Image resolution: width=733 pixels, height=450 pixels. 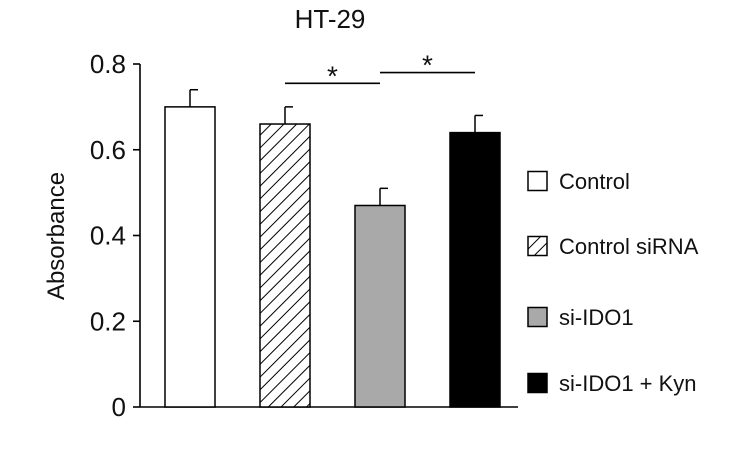 I want to click on error-bars, so click(x=336, y=147).